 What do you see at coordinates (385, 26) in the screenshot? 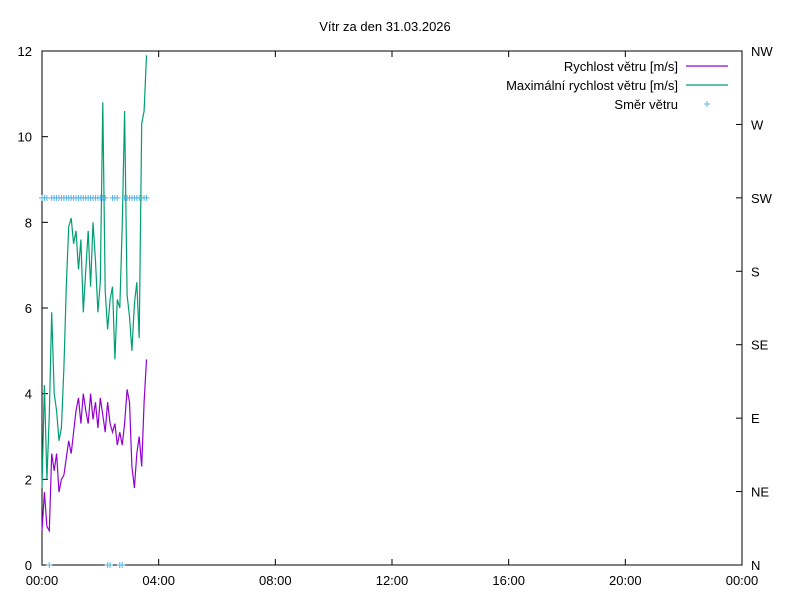
I see `chart-title: Vítr za den 31.03.2026` at bounding box center [385, 26].